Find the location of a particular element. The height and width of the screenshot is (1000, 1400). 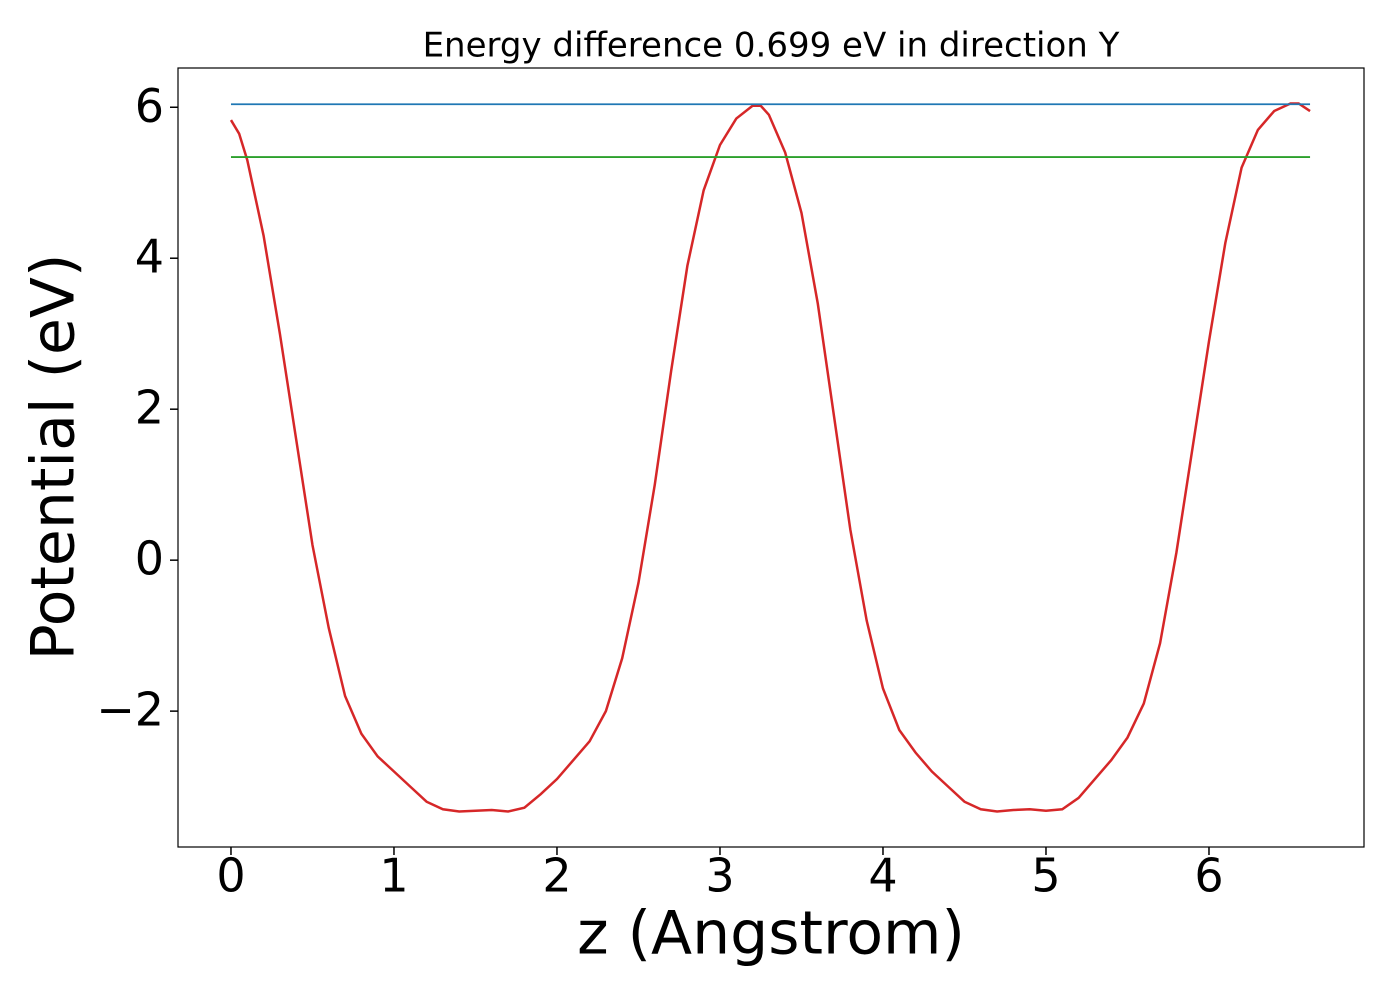

y-axis-label: Potential (eV) is located at coordinates (54, 457).